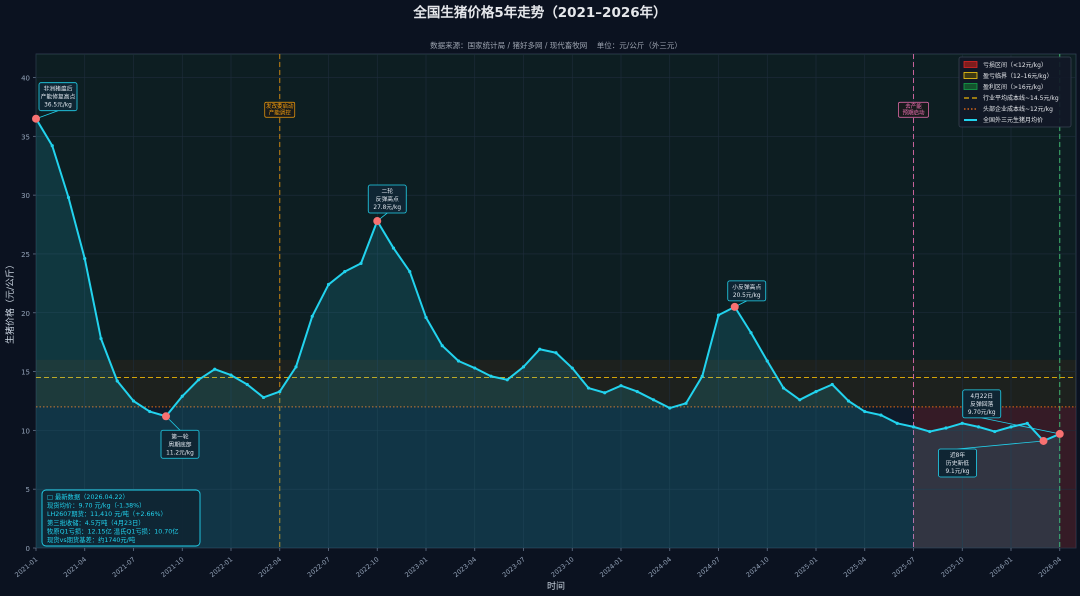 The image size is (1080, 596). What do you see at coordinates (1015, 65) in the screenshot?
I see `legend-label: 亏损区间（<12元/kg）` at bounding box center [1015, 65].